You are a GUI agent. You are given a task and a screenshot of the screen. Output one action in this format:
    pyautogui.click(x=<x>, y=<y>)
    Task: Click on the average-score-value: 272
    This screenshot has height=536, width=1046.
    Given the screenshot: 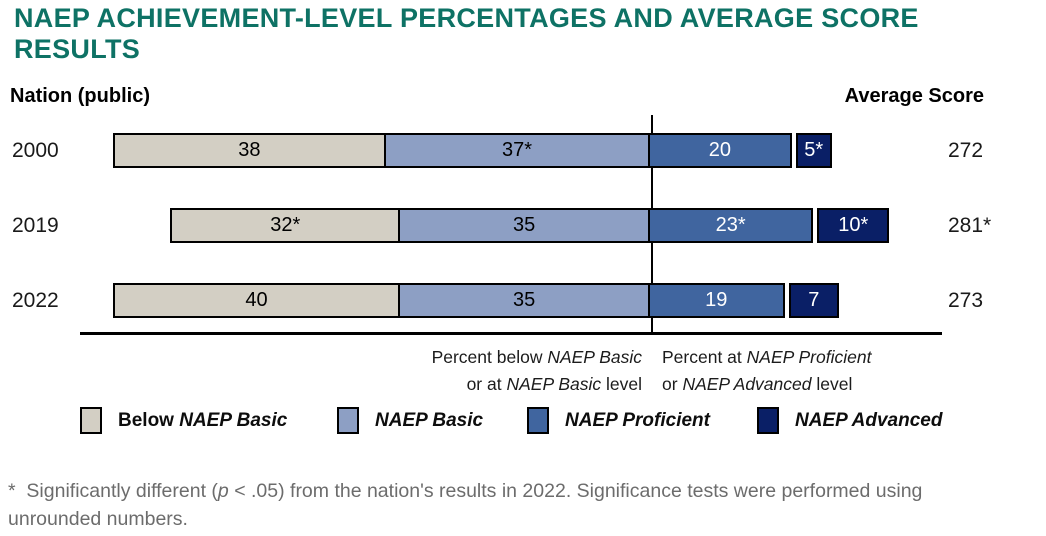 What is the action you would take?
    pyautogui.click(x=966, y=150)
    